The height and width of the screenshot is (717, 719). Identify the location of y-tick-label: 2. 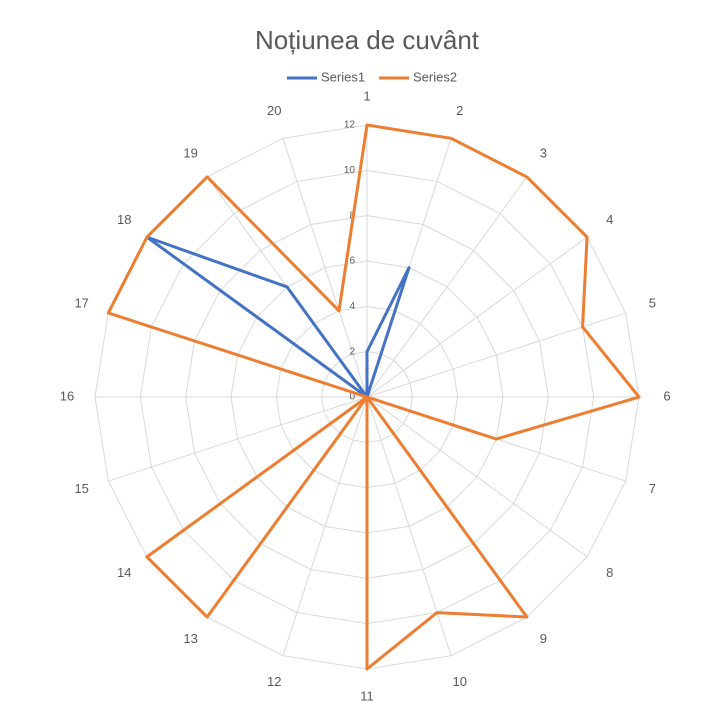
(352, 351).